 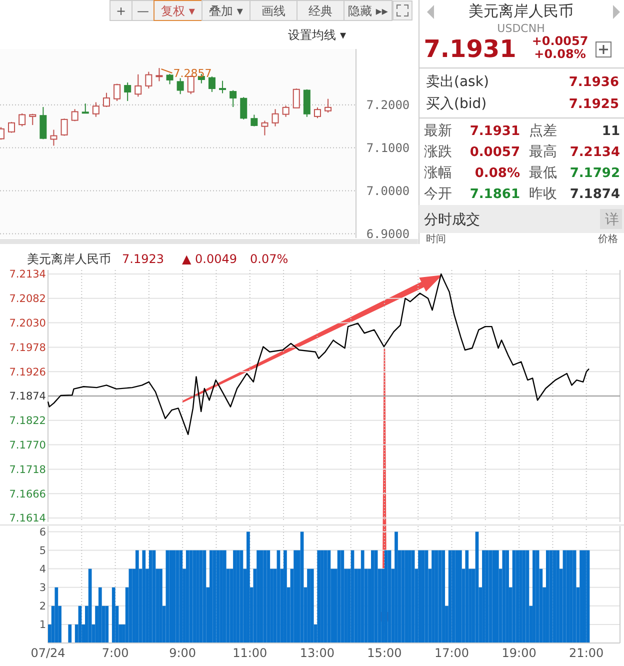 What do you see at coordinates (595, 194) in the screenshot?
I see `text: 7.1874` at bounding box center [595, 194].